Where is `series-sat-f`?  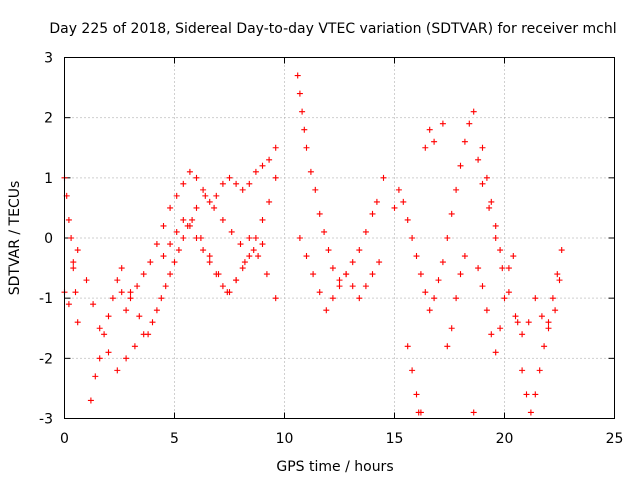 series-sat-f is located at coordinates (339, 274).